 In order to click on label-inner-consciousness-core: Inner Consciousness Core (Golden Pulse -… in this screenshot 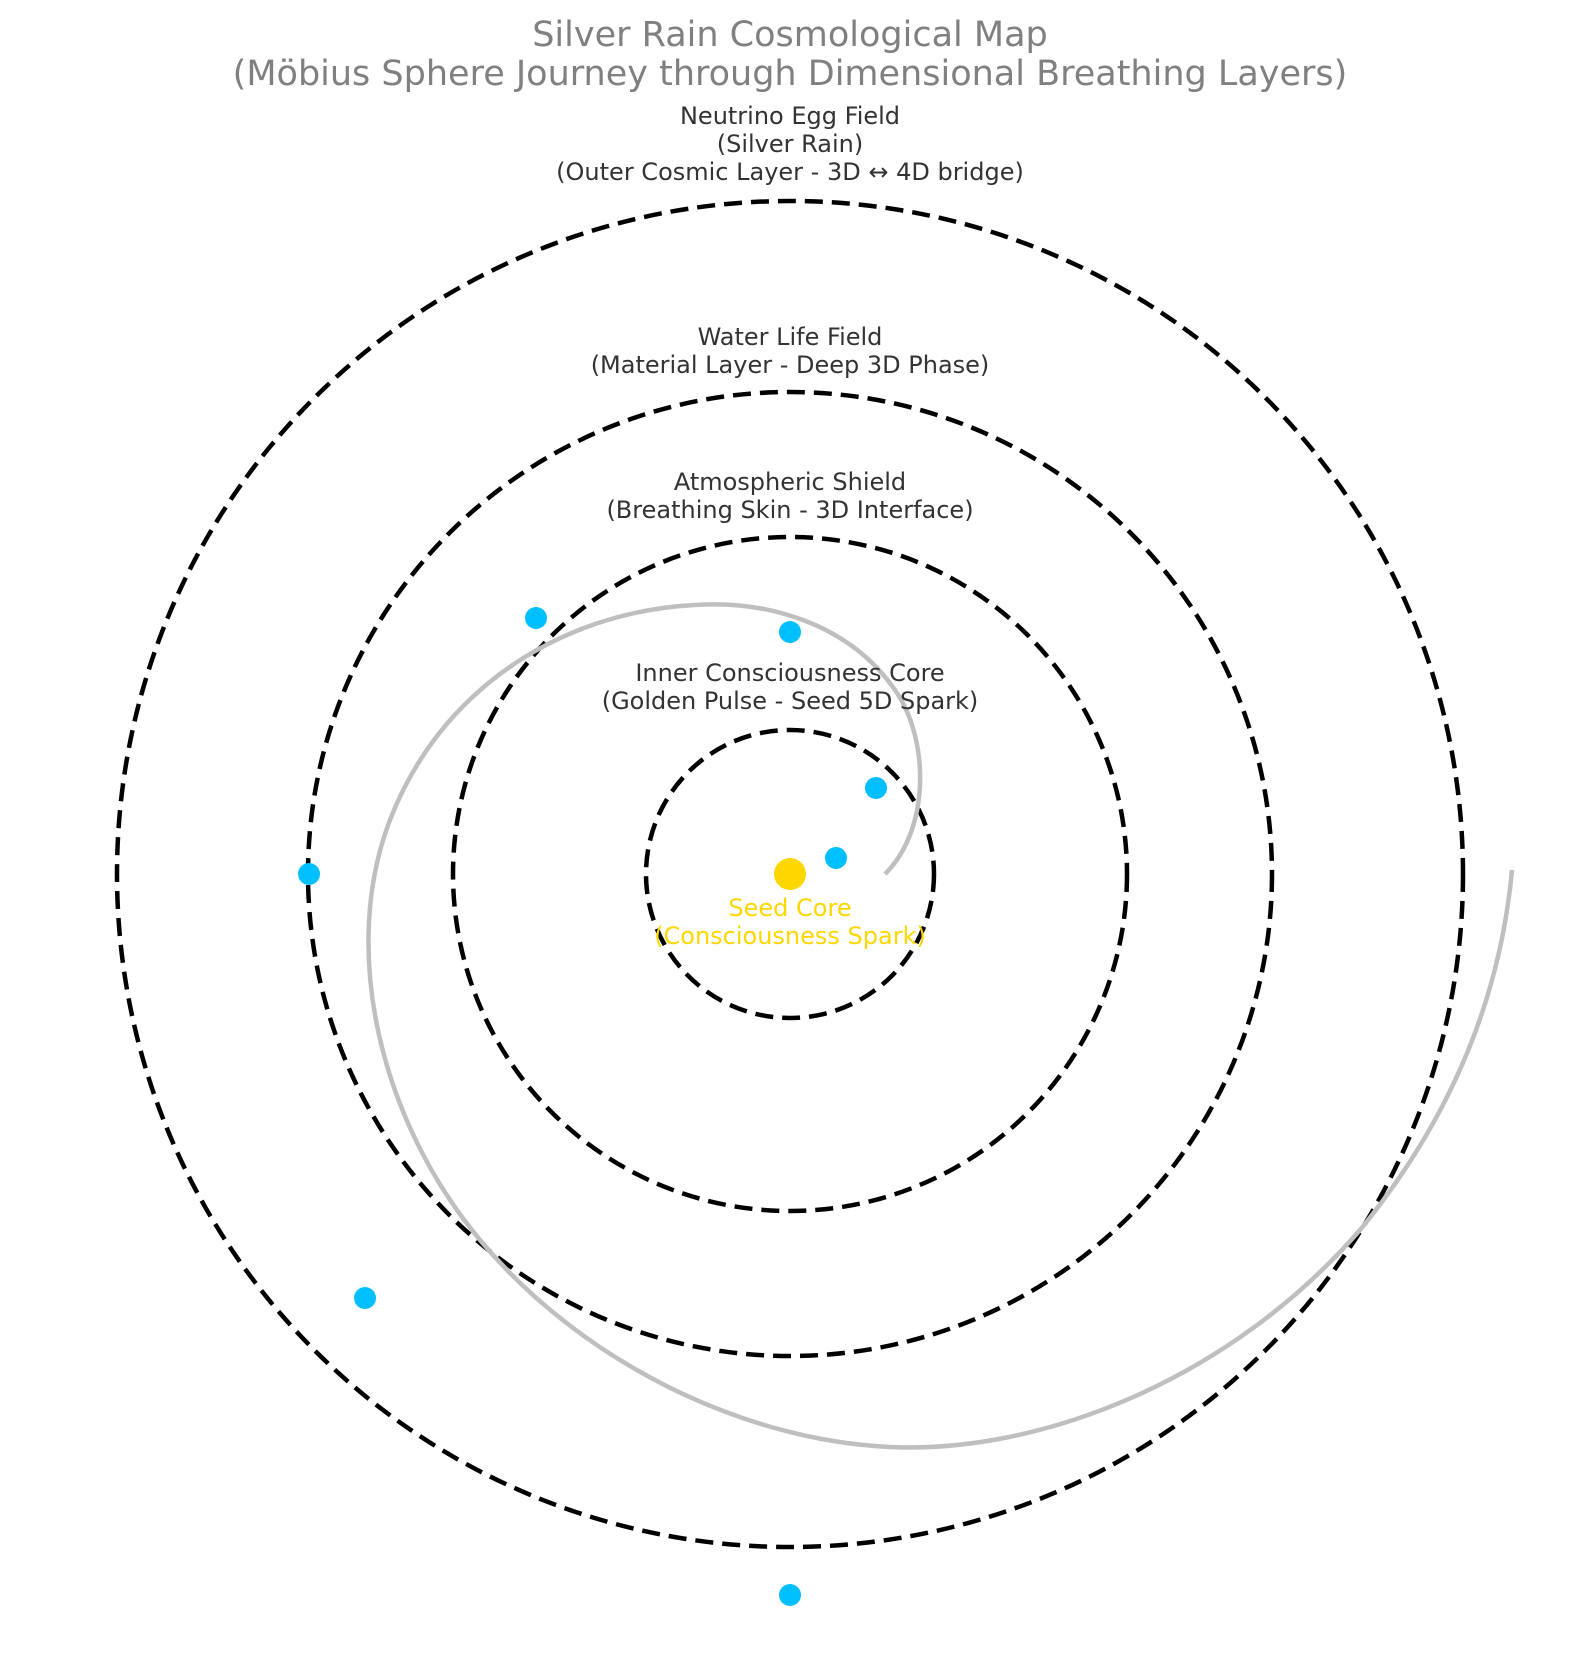, I will do `click(790, 687)`.